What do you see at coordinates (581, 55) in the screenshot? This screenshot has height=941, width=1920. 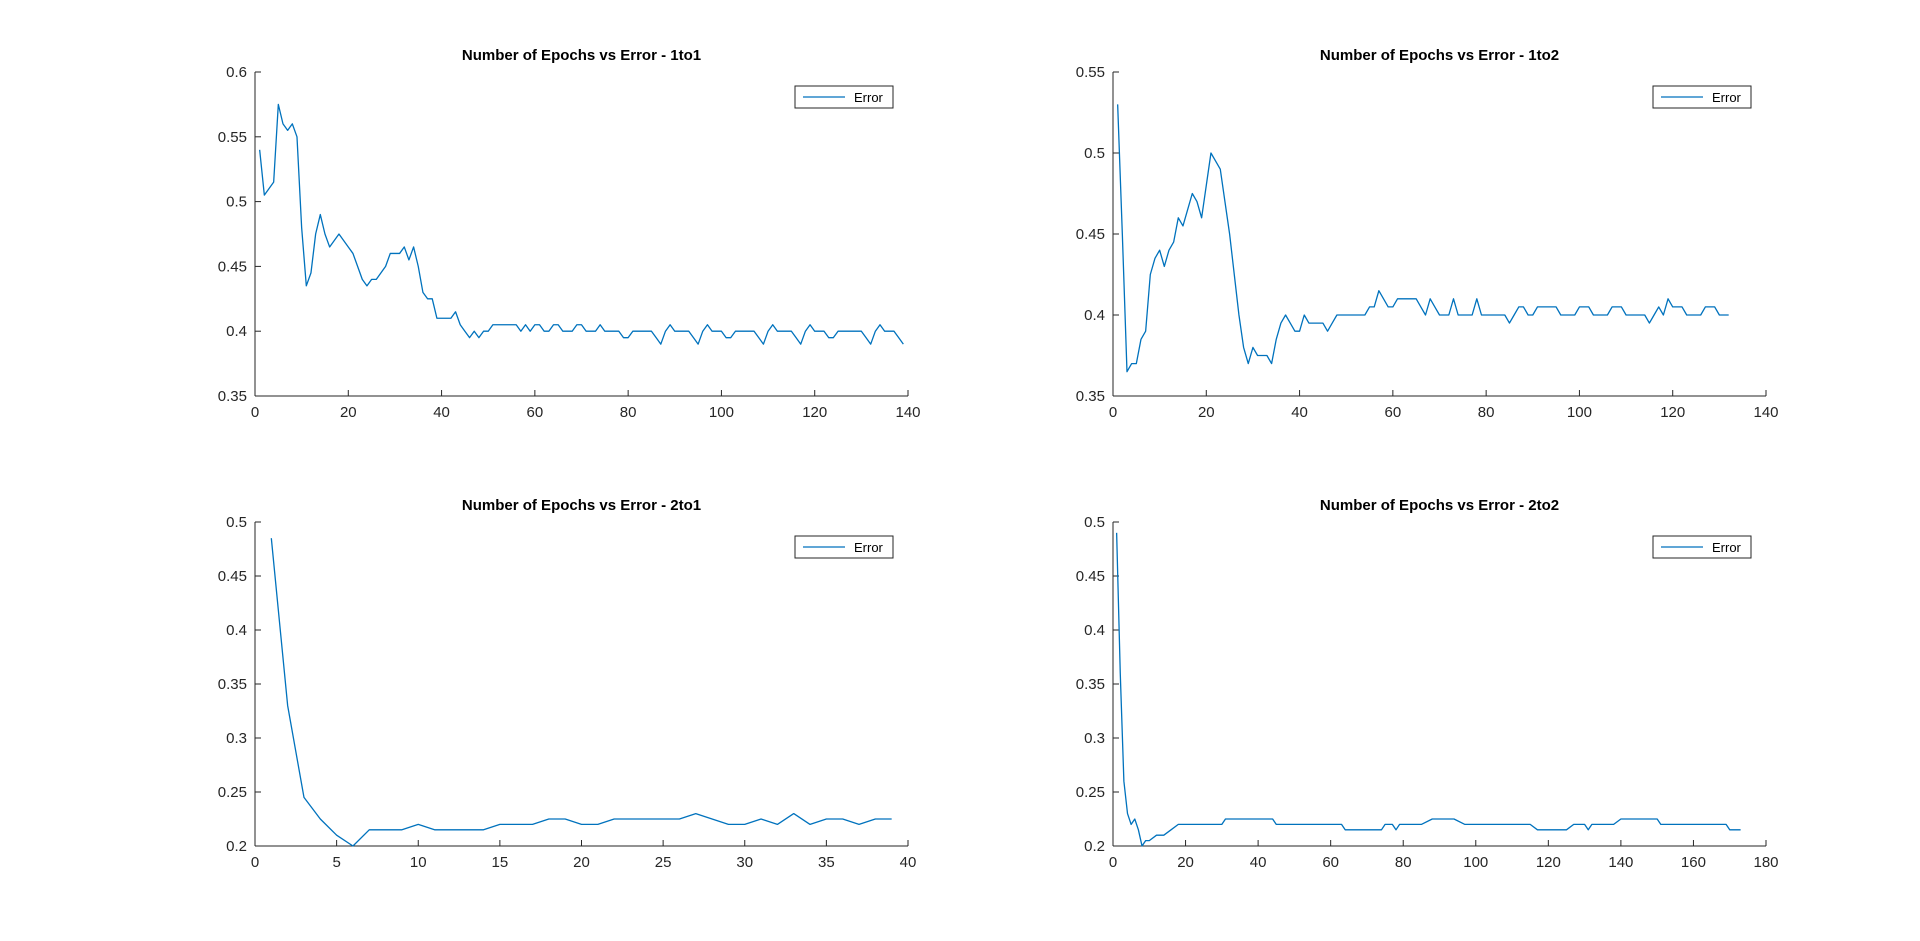 I see `chart-title: Number of Epochs vs Error - 1to1` at bounding box center [581, 55].